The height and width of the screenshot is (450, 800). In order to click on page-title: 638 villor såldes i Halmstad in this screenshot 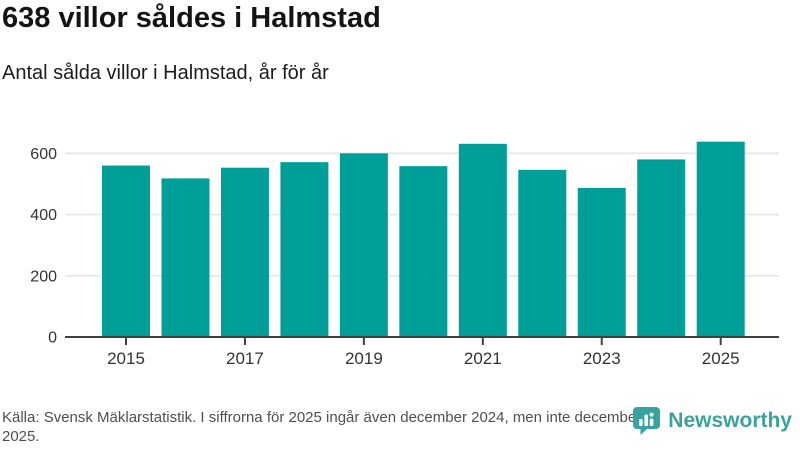, I will do `click(191, 18)`.